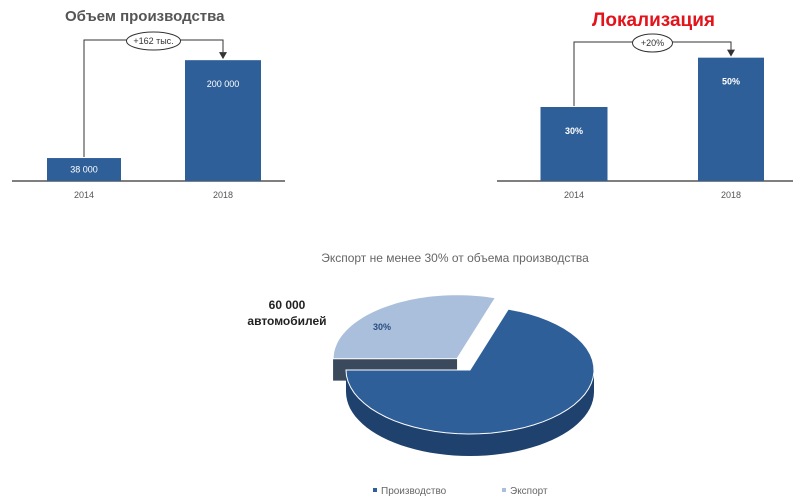 This screenshot has width=803, height=502. What do you see at coordinates (731, 53) in the screenshot?
I see `localization-growth-arrowhead` at bounding box center [731, 53].